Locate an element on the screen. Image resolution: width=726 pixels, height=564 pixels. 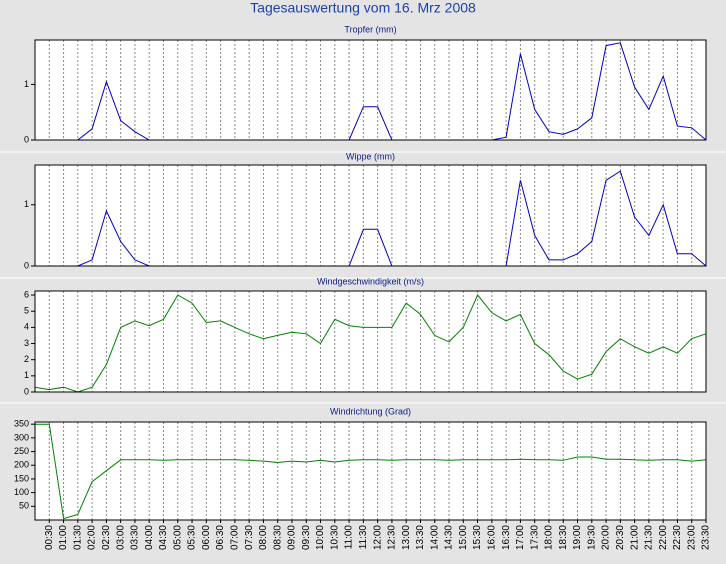
x-tick-label: 12:00 is located at coordinates (377, 537).